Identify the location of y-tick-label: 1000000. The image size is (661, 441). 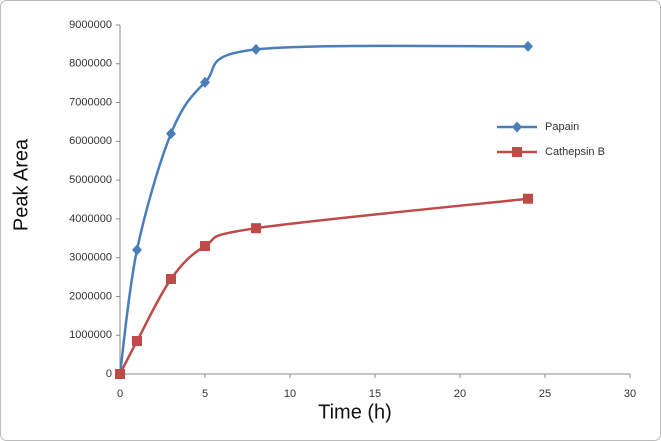
(90, 335).